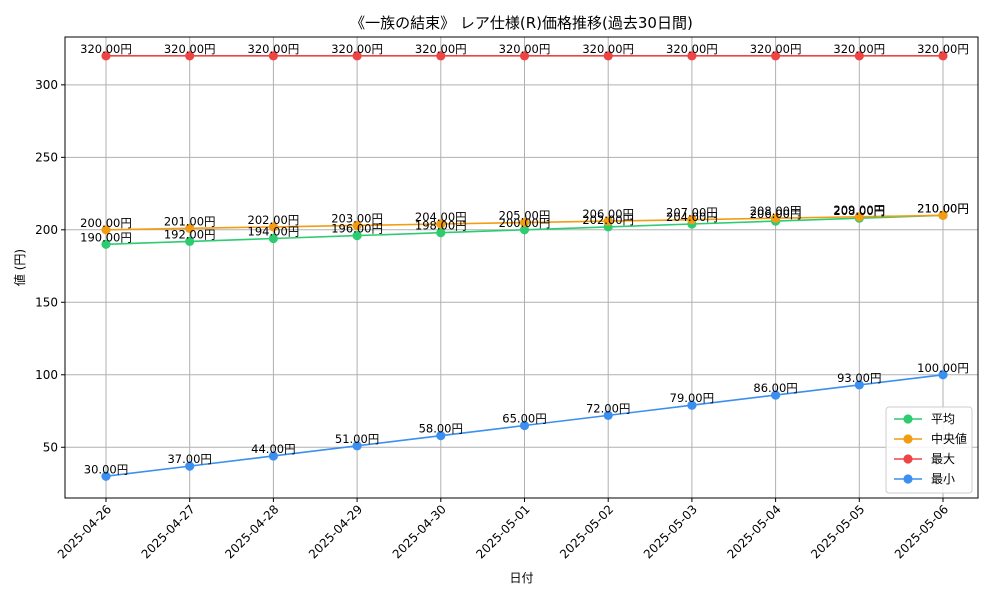  Describe the element at coordinates (189, 459) in the screenshot. I see `data-label: 37.00円` at that location.